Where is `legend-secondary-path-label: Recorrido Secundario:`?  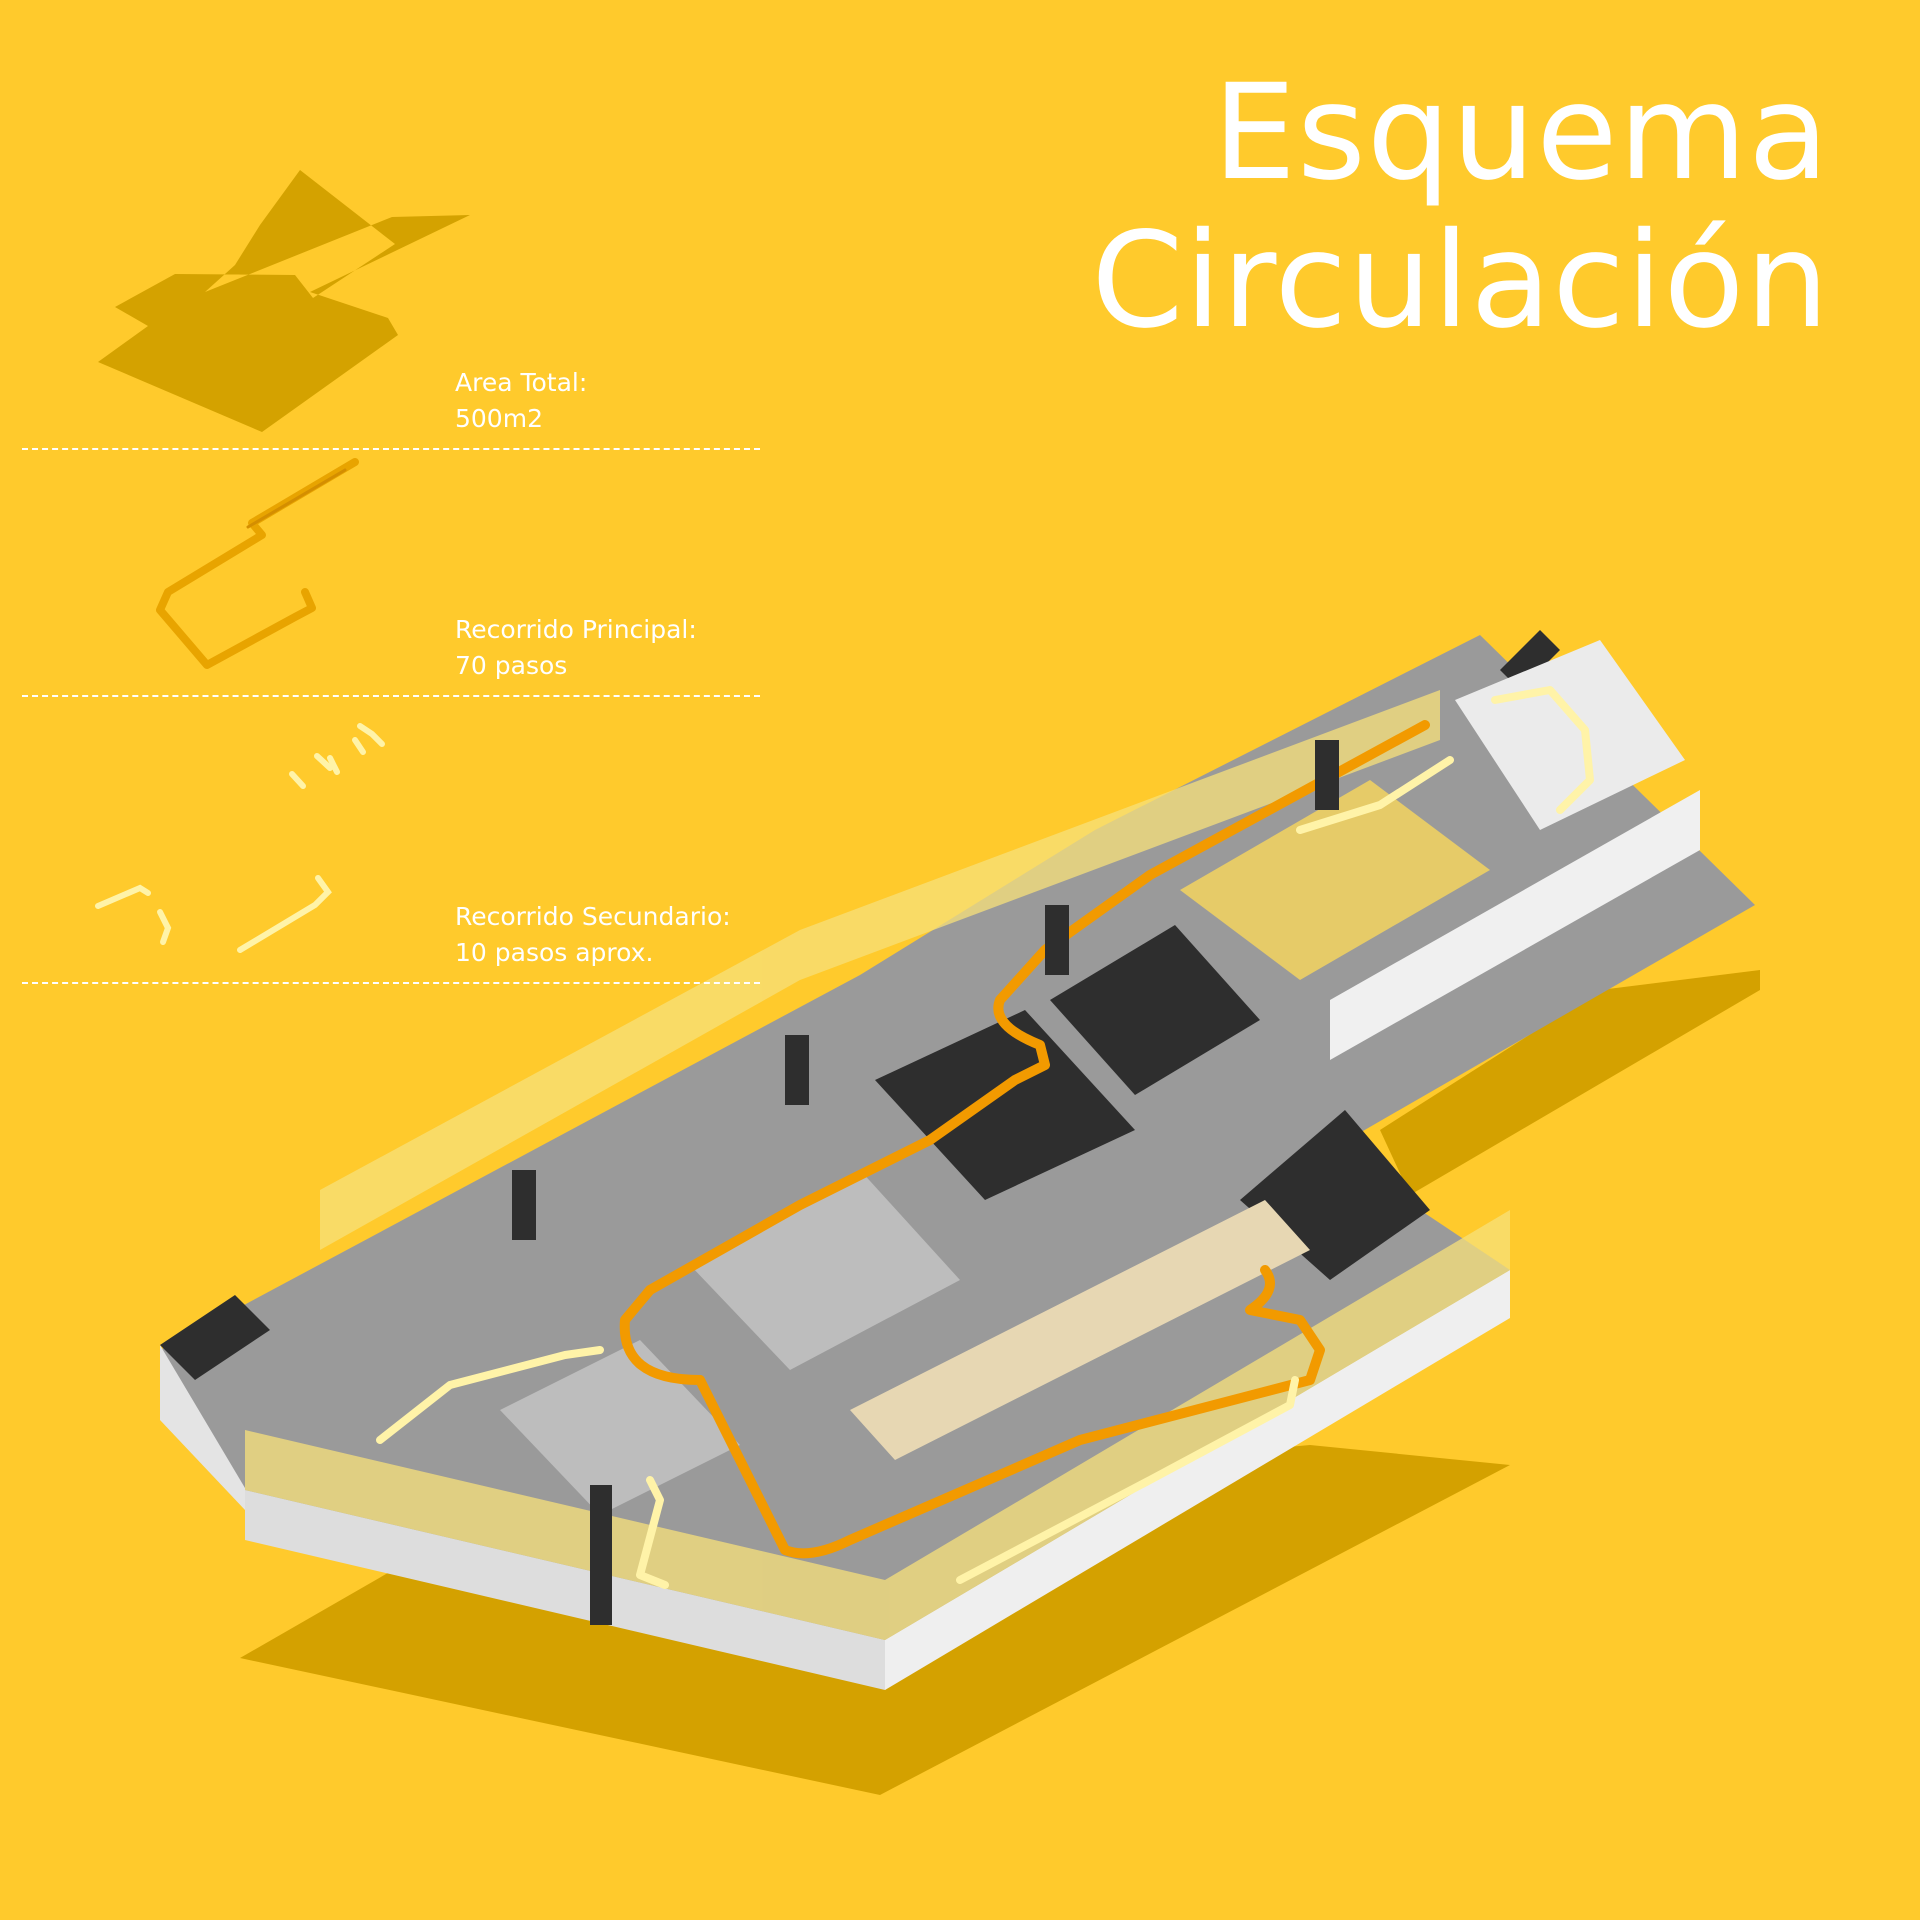
legend-secondary-path-label: Recorrido Secundario: is located at coordinates (593, 916).